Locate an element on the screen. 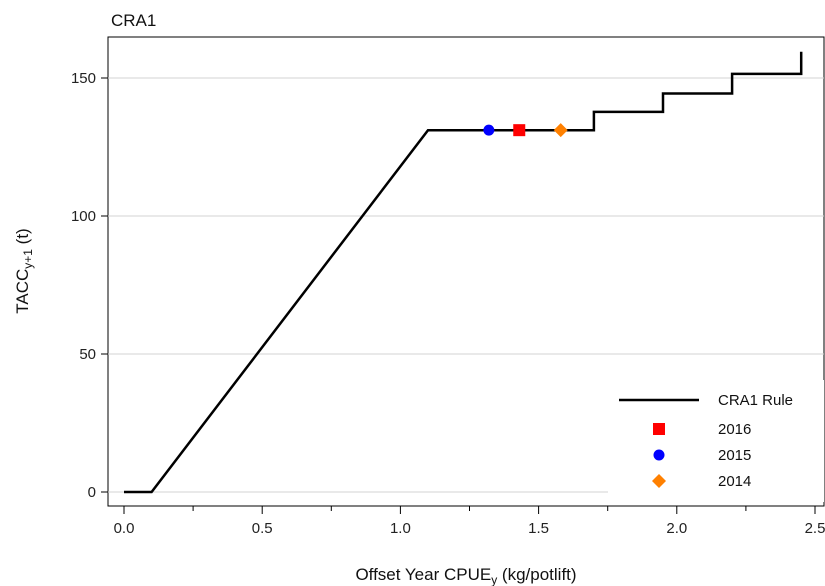 The image size is (825, 586). legend-label: 2014 is located at coordinates (734, 481).